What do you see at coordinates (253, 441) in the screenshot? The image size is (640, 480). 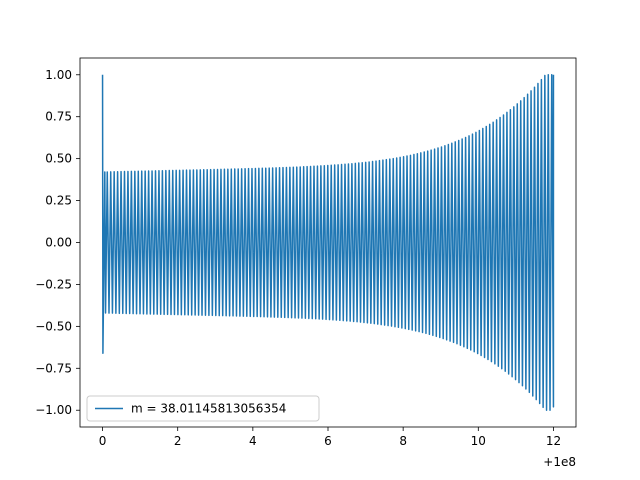 I see `x-tick-label: 4` at bounding box center [253, 441].